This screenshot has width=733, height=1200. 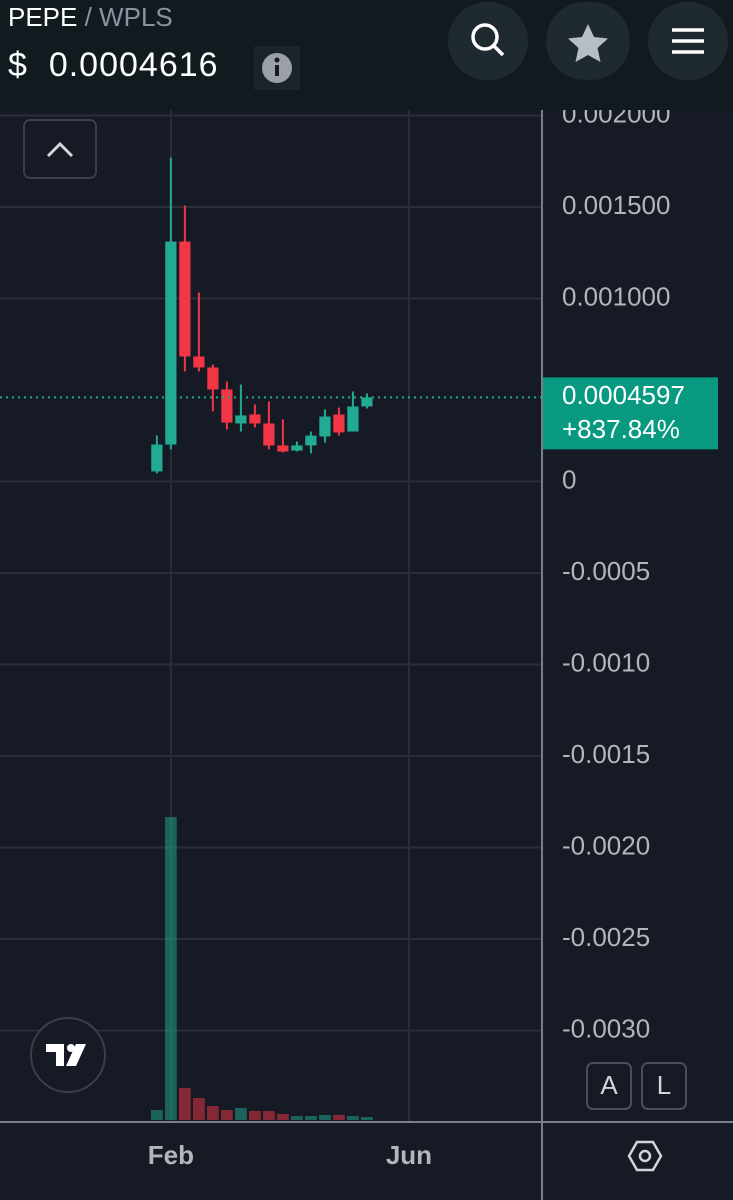 I want to click on price: 0.0004616, so click(x=133, y=65).